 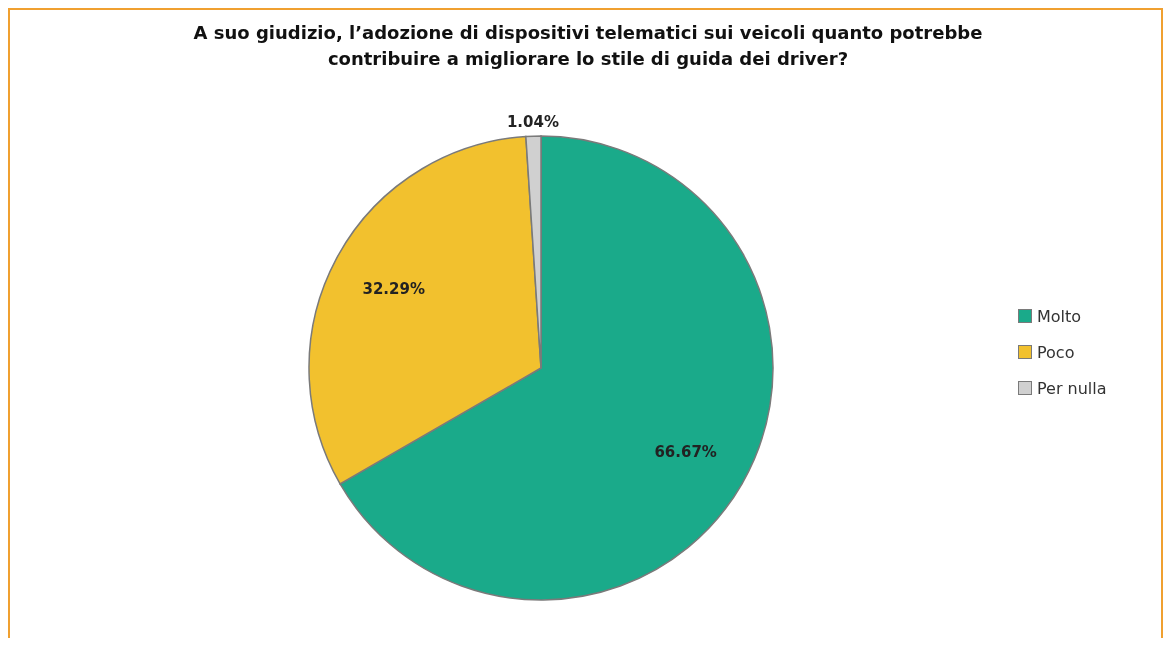 I want to click on data-label: 1.04%, so click(x=532, y=122).